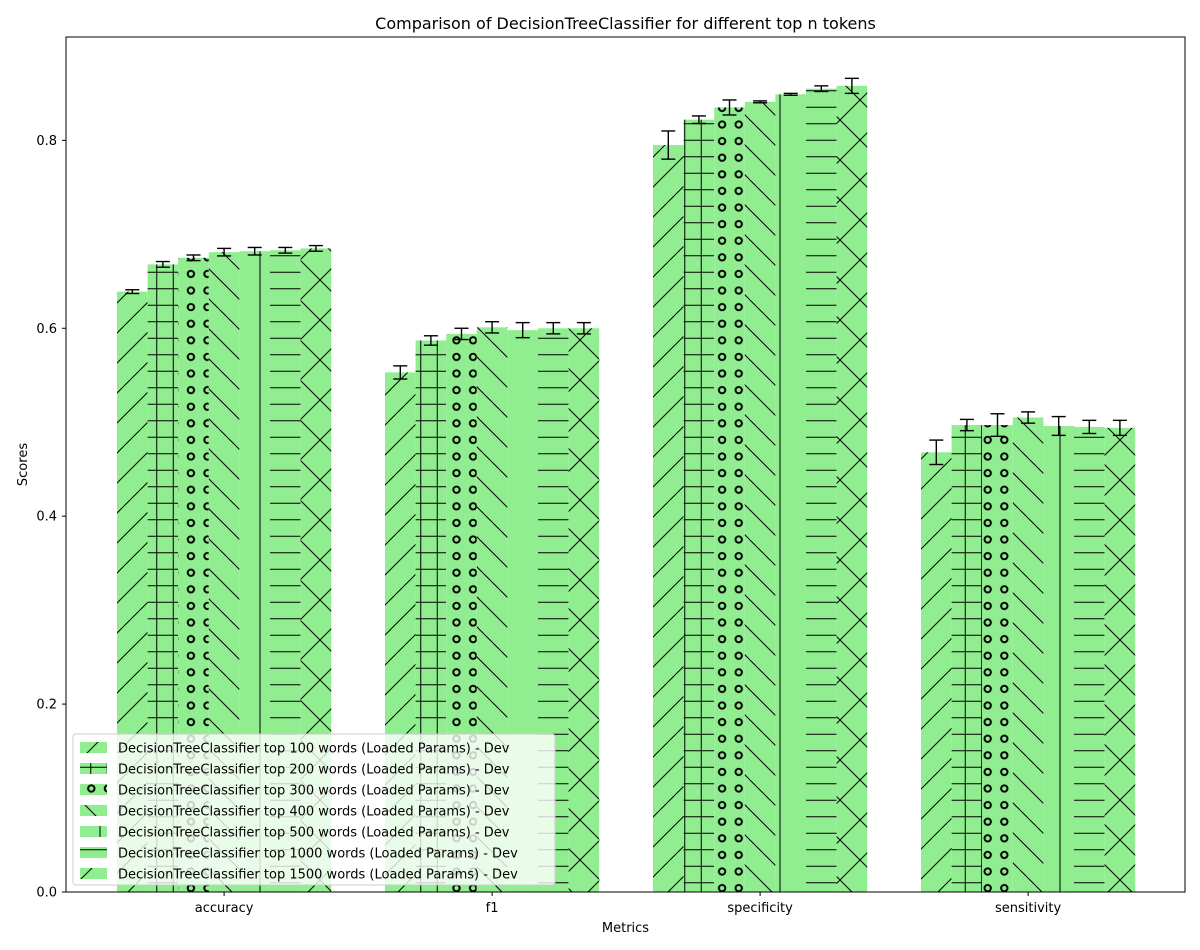 This screenshot has width=1200, height=950. I want to click on y-tick-label: 0.0, so click(46, 893).